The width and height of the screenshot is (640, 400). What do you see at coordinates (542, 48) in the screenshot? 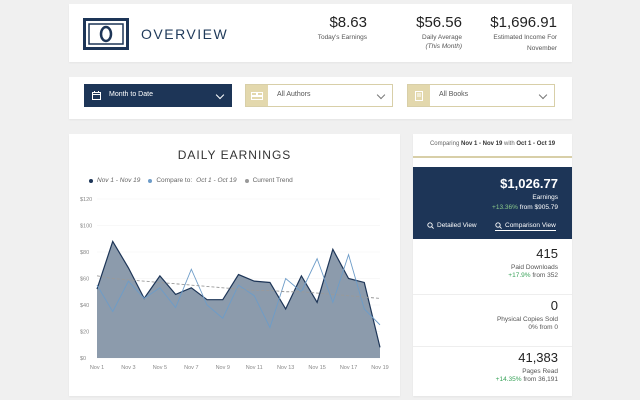
I see `stat-sublabel: November` at bounding box center [542, 48].